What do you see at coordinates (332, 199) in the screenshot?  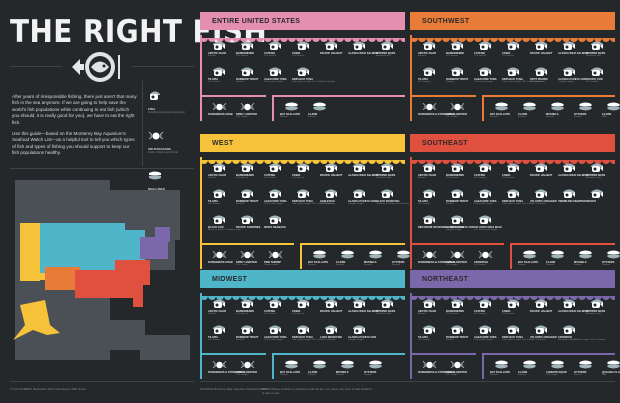 I see `fish-item: SABLEFISH U.S. farmed` at bounding box center [332, 199].